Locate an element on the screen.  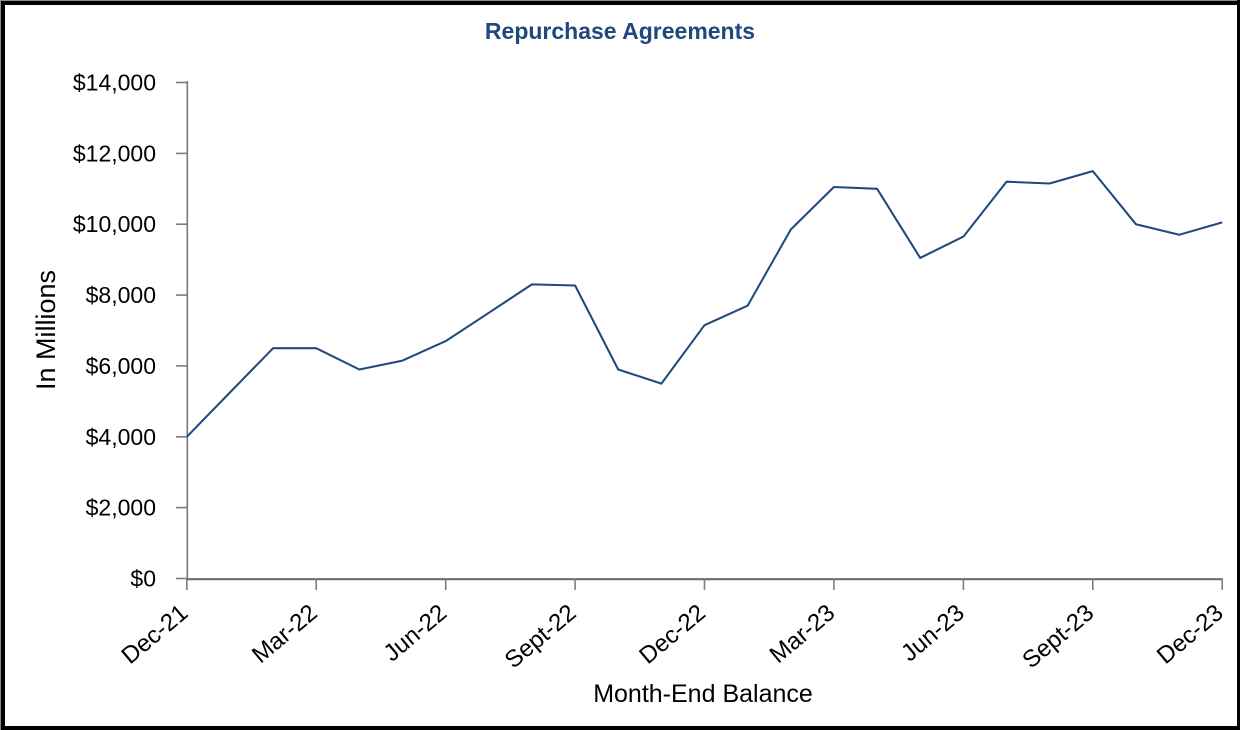
svg-text: Month-End Balance is located at coordinates (703, 694).